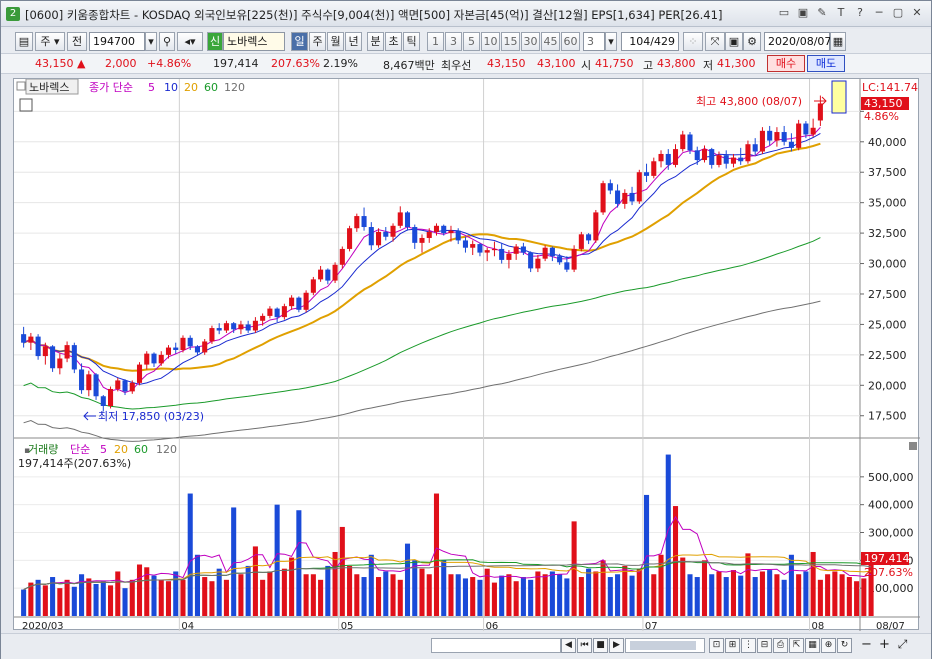 The width and height of the screenshot is (932, 659). Describe the element at coordinates (530, 41) in the screenshot. I see `interval-30-button: 30` at that location.